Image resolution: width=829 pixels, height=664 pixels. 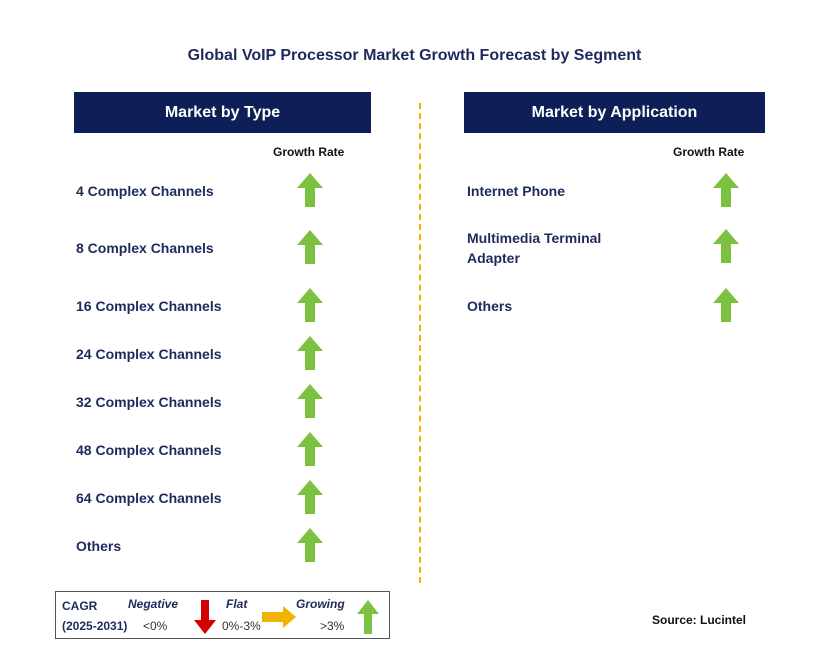 I want to click on row-label-line: 48 Complex Channels, so click(x=149, y=450).